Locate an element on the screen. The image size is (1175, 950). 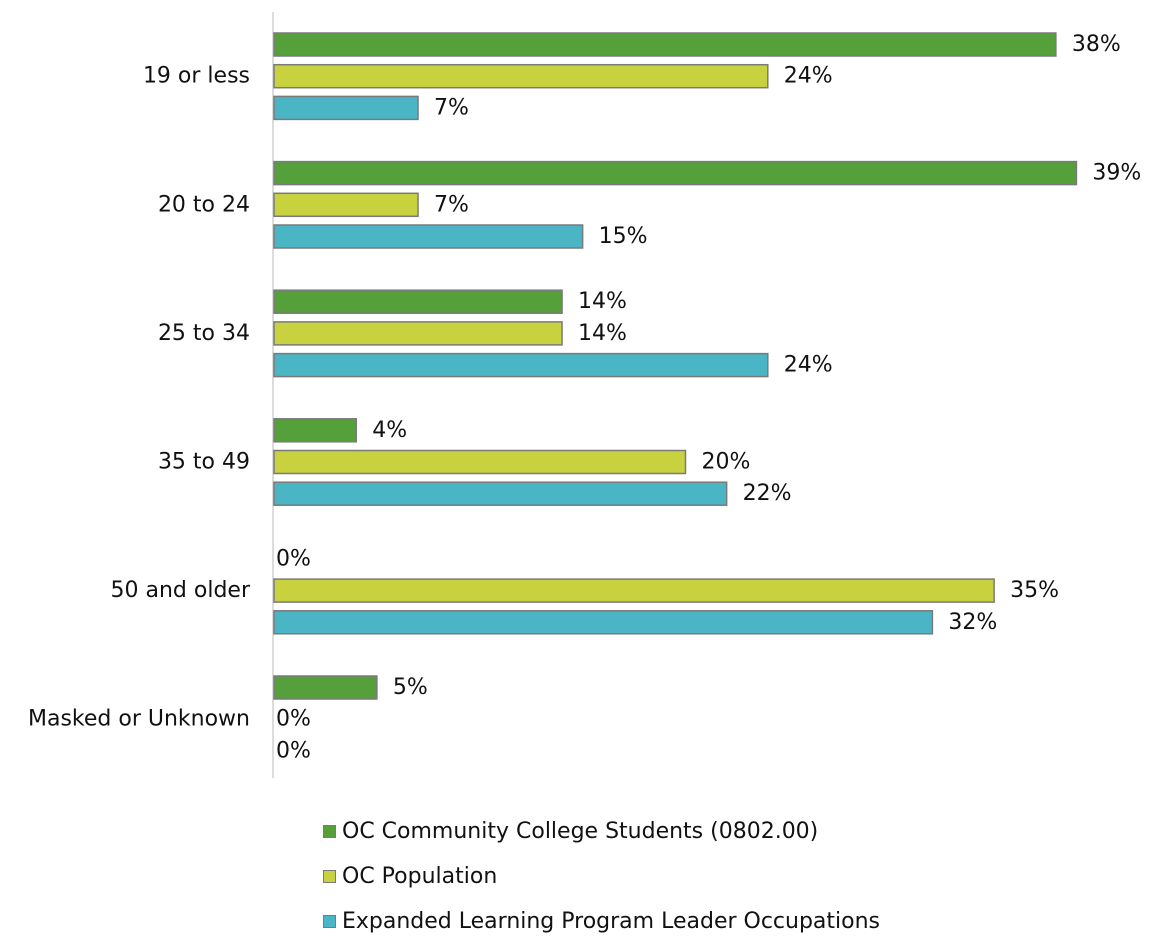
value-label-19-or-less-series-3: 7% is located at coordinates (451, 107).